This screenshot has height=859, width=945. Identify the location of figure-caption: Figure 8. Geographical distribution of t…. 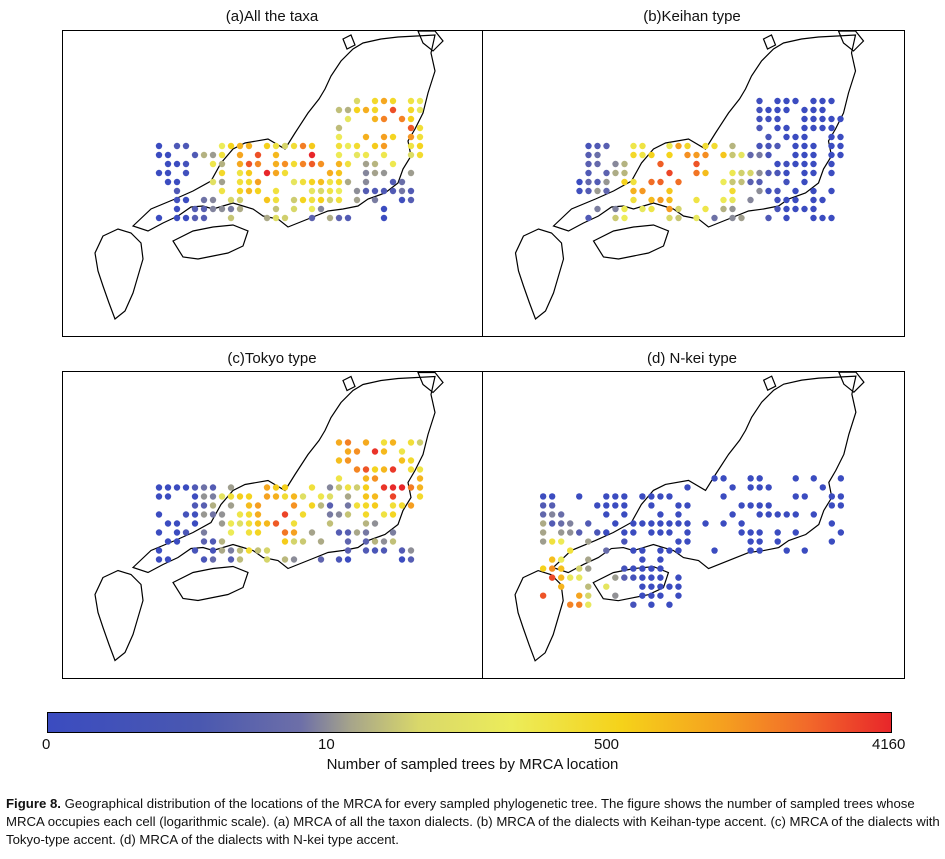
(473, 822).